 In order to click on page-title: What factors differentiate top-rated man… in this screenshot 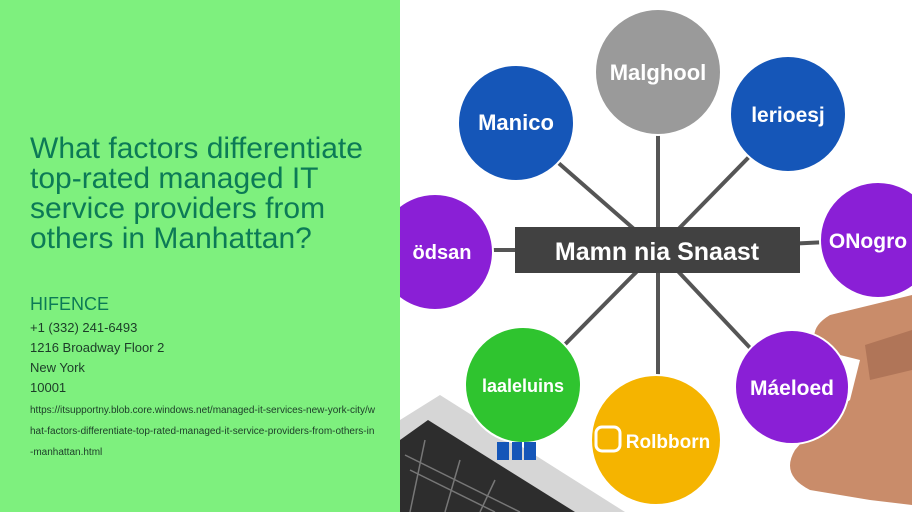, I will do `click(196, 193)`.